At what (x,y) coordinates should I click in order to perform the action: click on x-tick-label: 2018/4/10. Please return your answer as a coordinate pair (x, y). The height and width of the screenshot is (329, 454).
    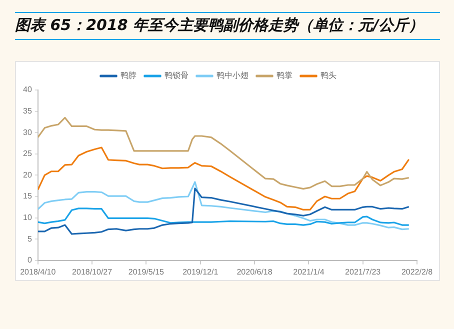
    Looking at the image, I should click on (38, 271).